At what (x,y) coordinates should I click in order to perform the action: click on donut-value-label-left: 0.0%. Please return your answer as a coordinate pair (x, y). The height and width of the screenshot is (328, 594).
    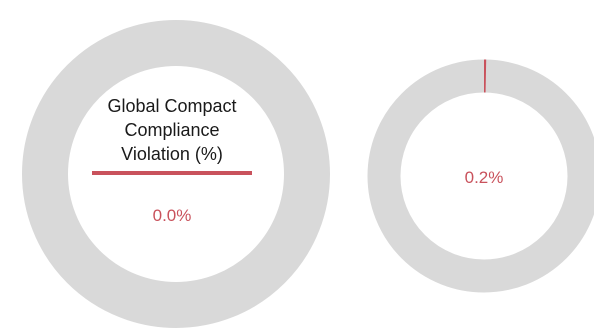
    Looking at the image, I should click on (172, 215).